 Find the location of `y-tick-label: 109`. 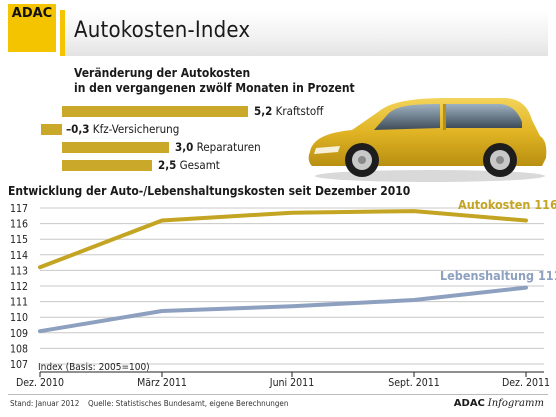

y-tick-label: 109 is located at coordinates (19, 334).